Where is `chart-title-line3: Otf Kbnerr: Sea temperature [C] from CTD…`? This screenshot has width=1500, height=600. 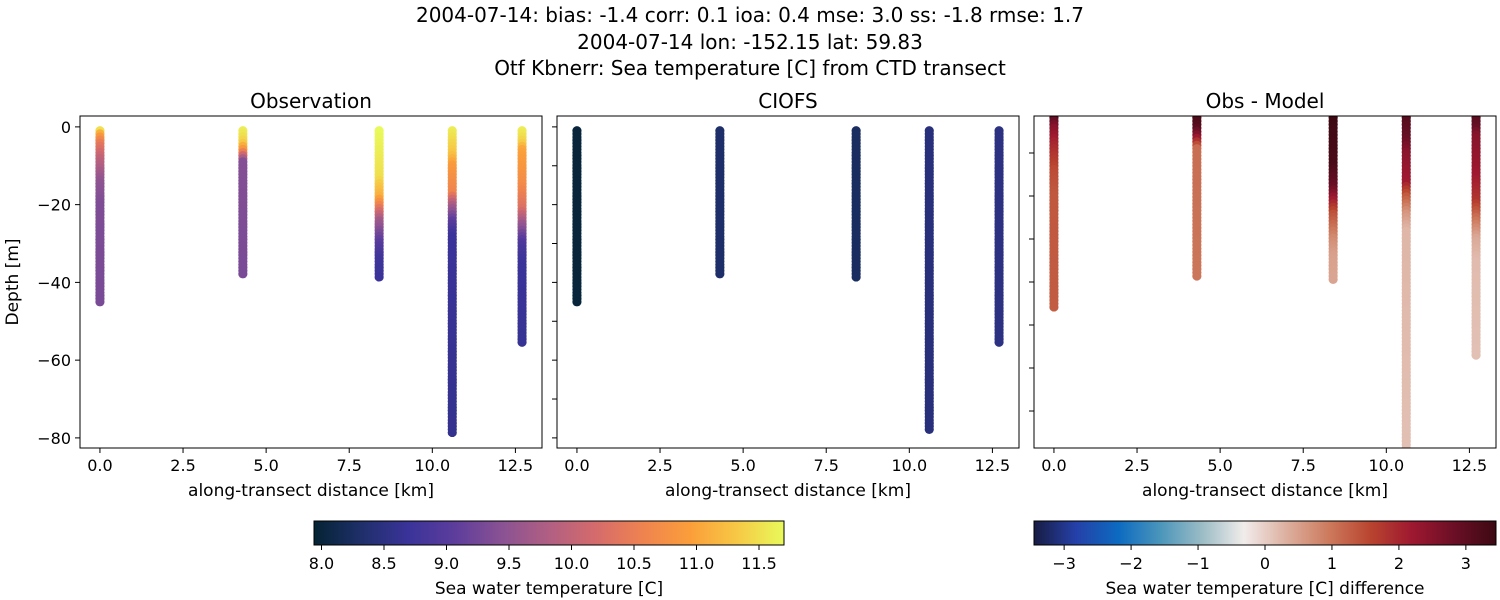
chart-title-line3: Otf Kbnerr: Sea temperature [C] from CTD… is located at coordinates (750, 68).